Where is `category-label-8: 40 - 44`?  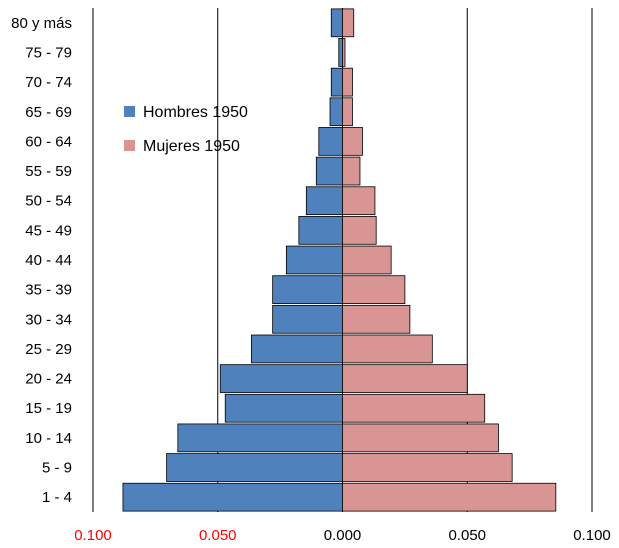
category-label-8: 40 - 44 is located at coordinates (48, 260).